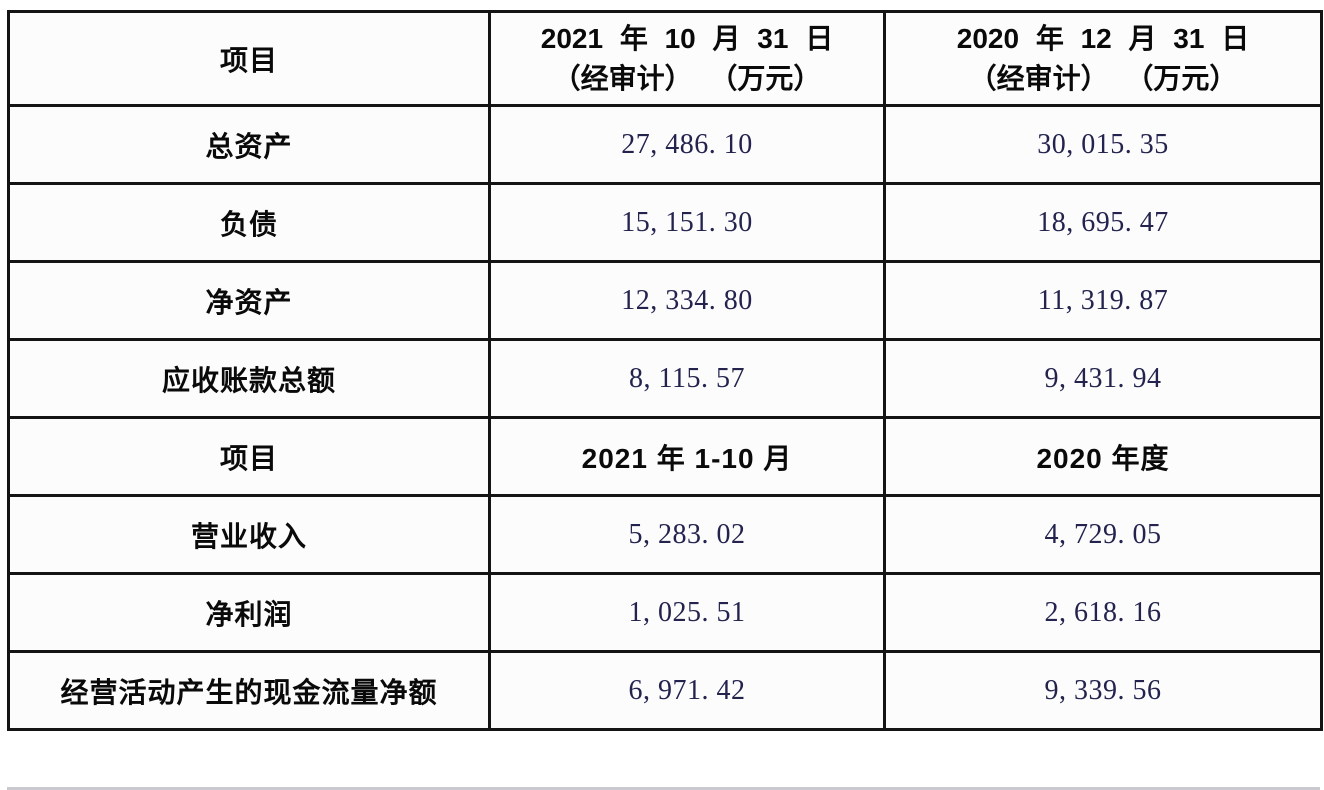 The image size is (1324, 790). I want to click on value-cell: 1, 025. 51, so click(687, 612).